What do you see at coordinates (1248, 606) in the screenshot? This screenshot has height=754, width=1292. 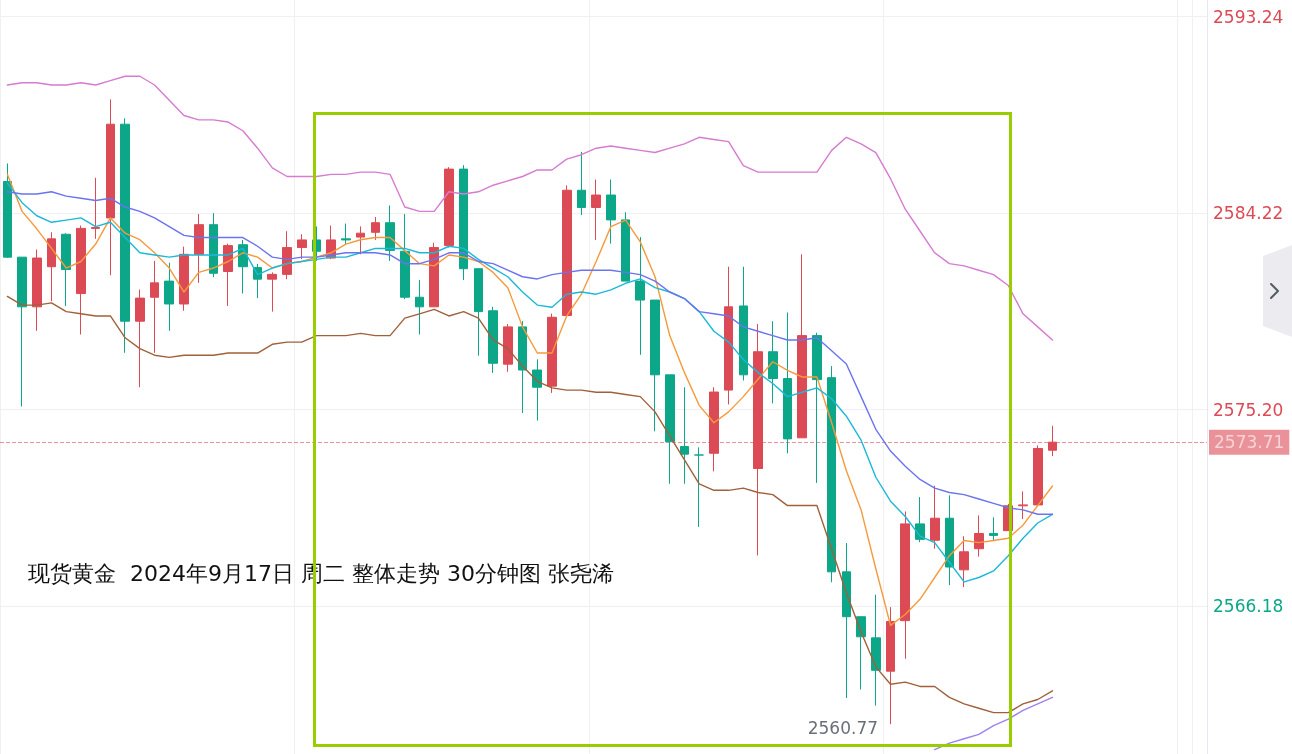 I see `y-tick-label: 2566.18` at bounding box center [1248, 606].